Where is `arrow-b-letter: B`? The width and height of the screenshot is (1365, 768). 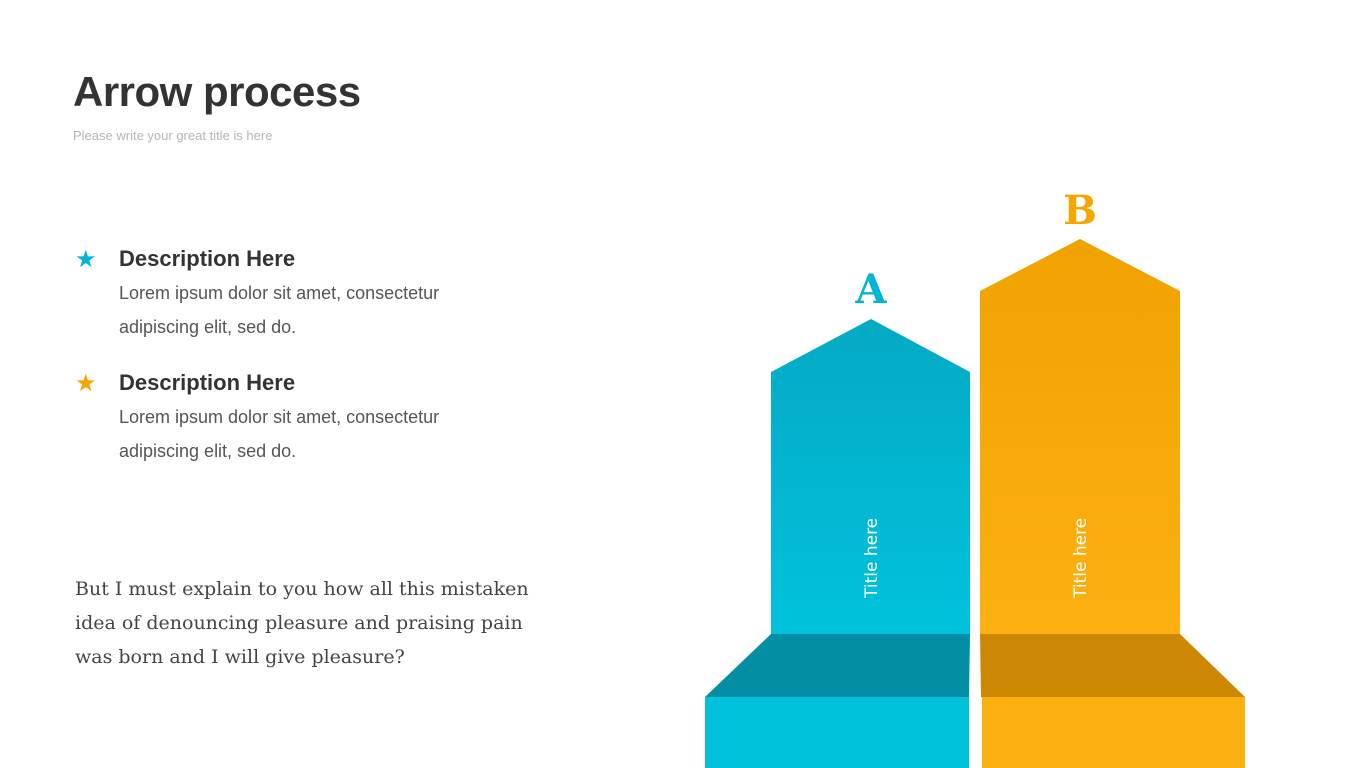 arrow-b-letter: B is located at coordinates (1080, 210).